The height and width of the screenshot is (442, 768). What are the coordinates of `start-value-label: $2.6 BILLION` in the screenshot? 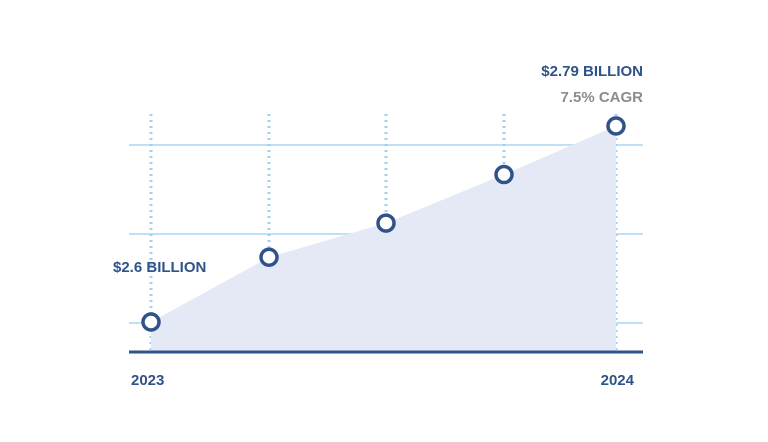 It's located at (159, 267).